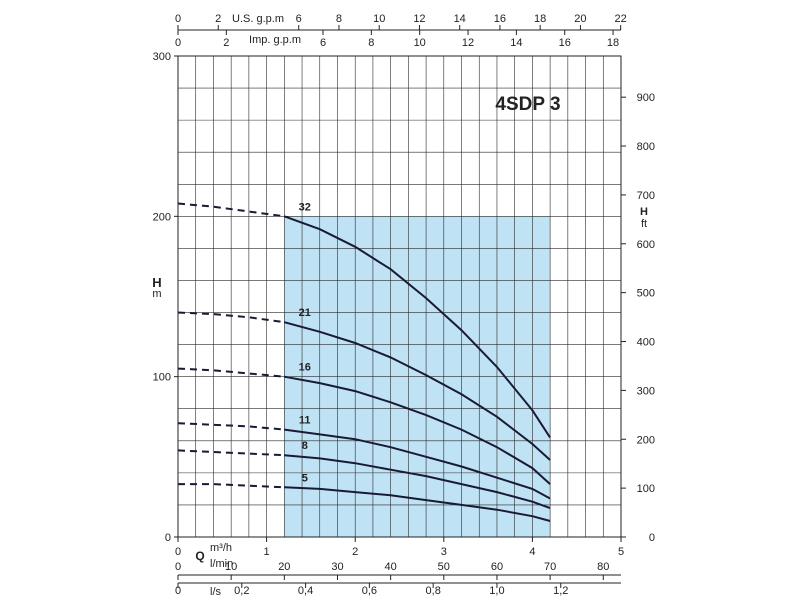 The image size is (800, 600). Describe the element at coordinates (621, 552) in the screenshot. I see `x-m3h-tick-label: 5` at that location.